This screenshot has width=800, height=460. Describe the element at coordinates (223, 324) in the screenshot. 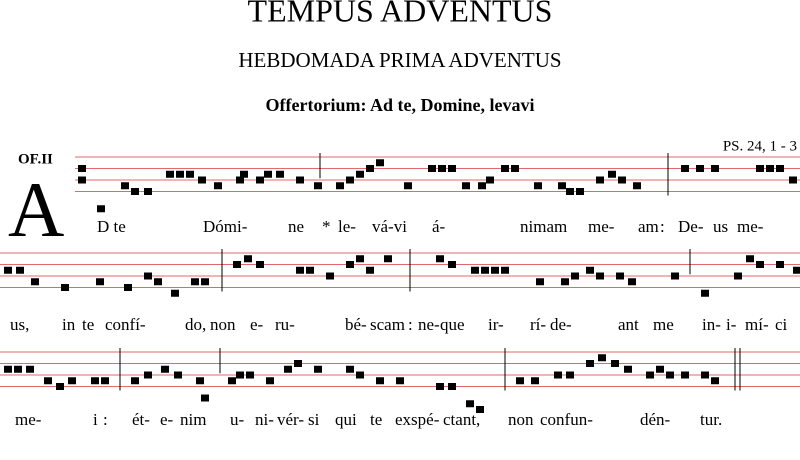

I see `lyric: non` at that location.